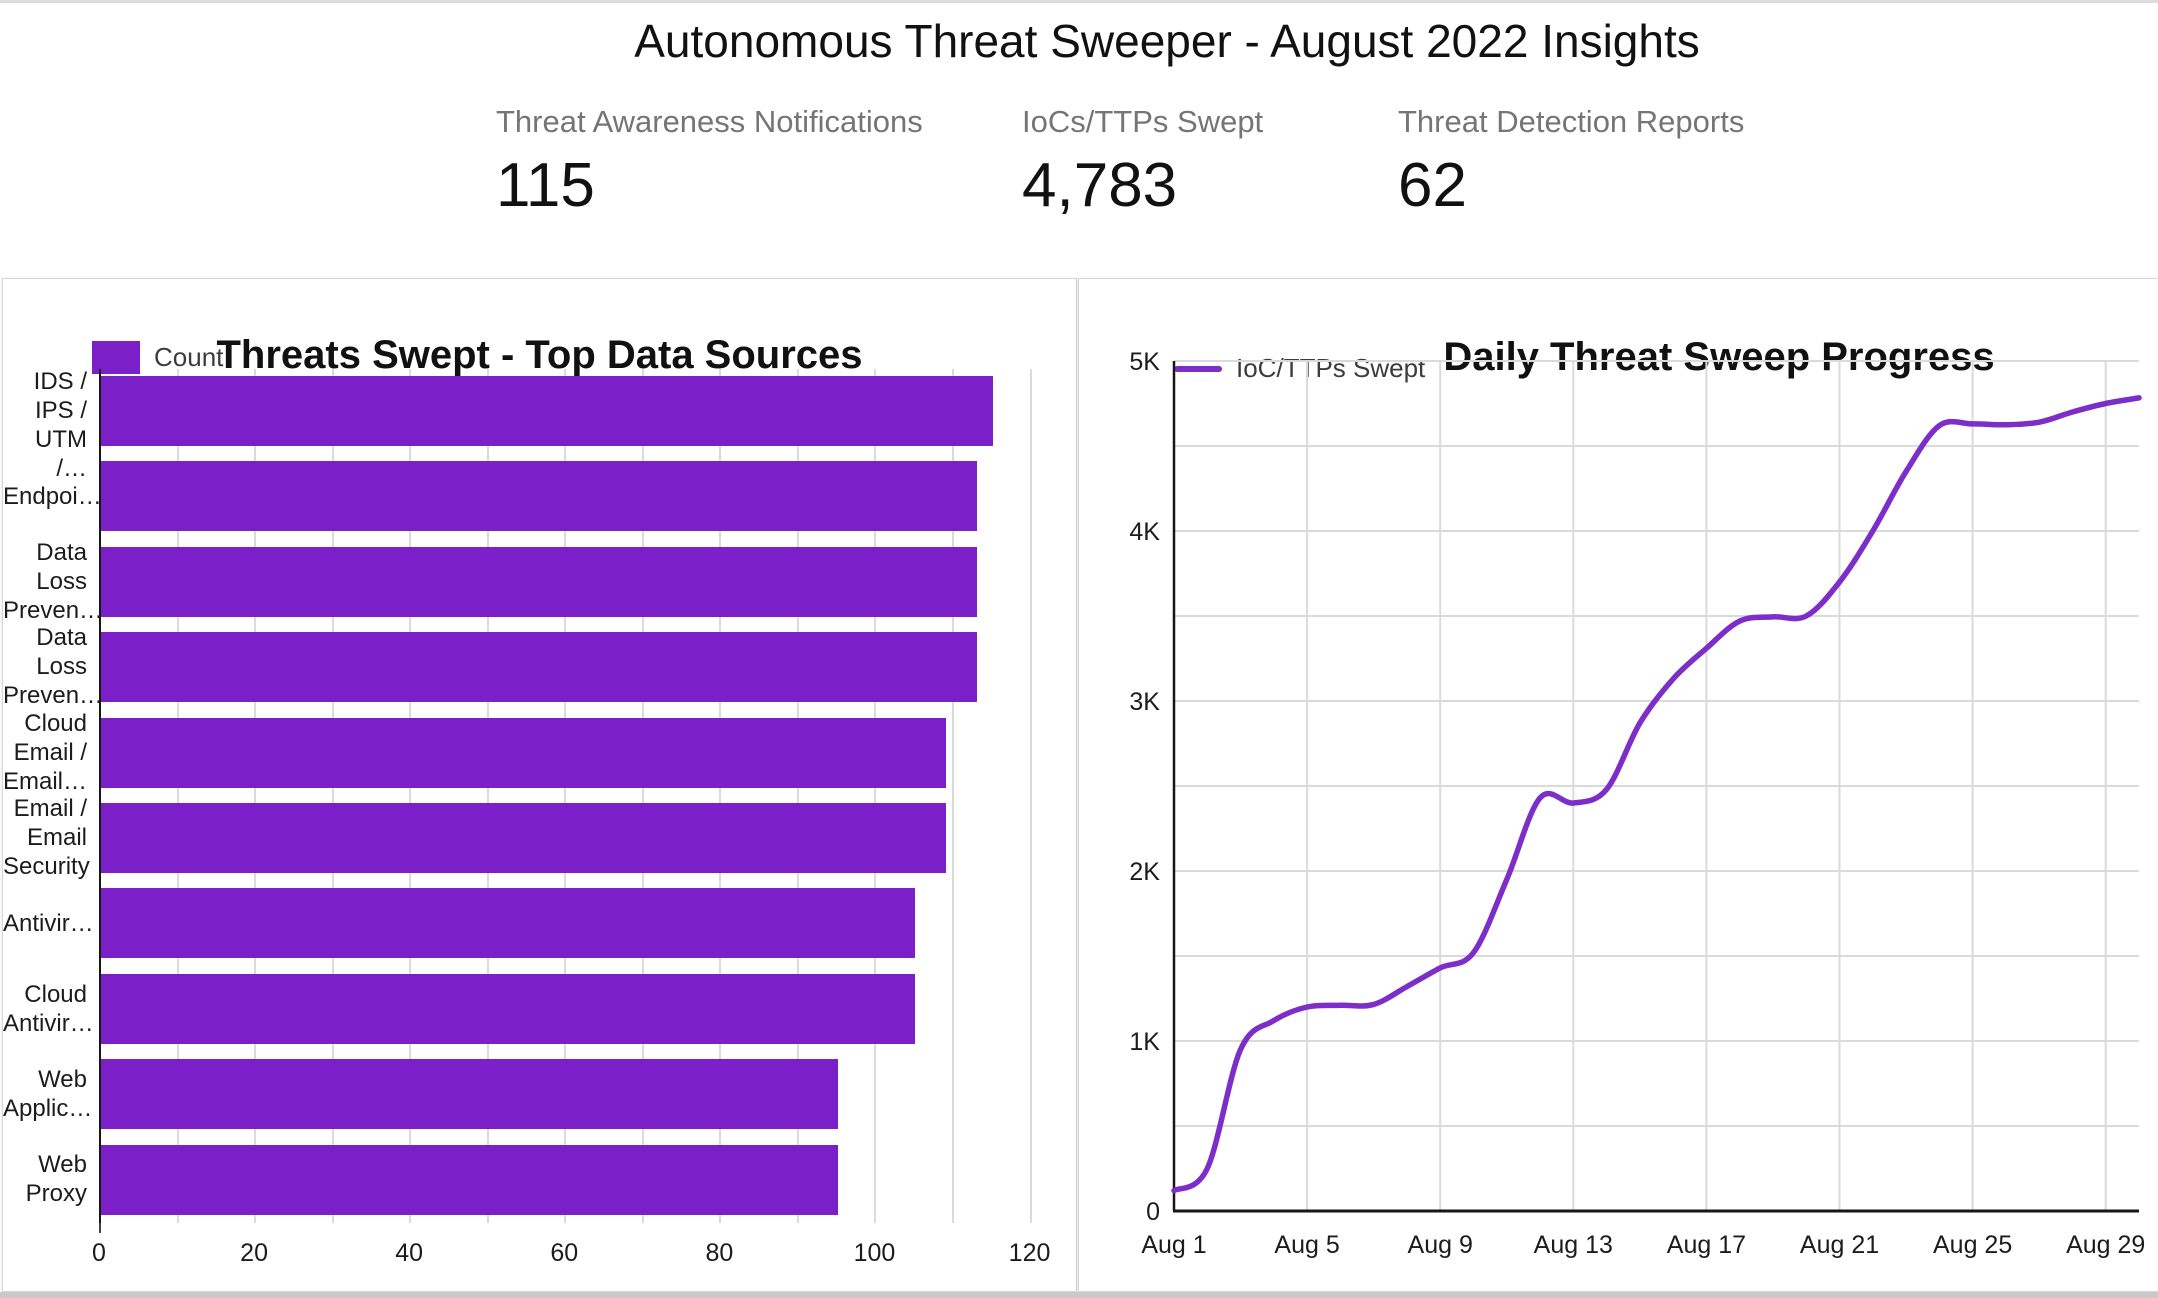 Image resolution: width=2158 pixels, height=1298 pixels. Describe the element at coordinates (1144, 362) in the screenshot. I see `y-tick-label: 5K` at that location.